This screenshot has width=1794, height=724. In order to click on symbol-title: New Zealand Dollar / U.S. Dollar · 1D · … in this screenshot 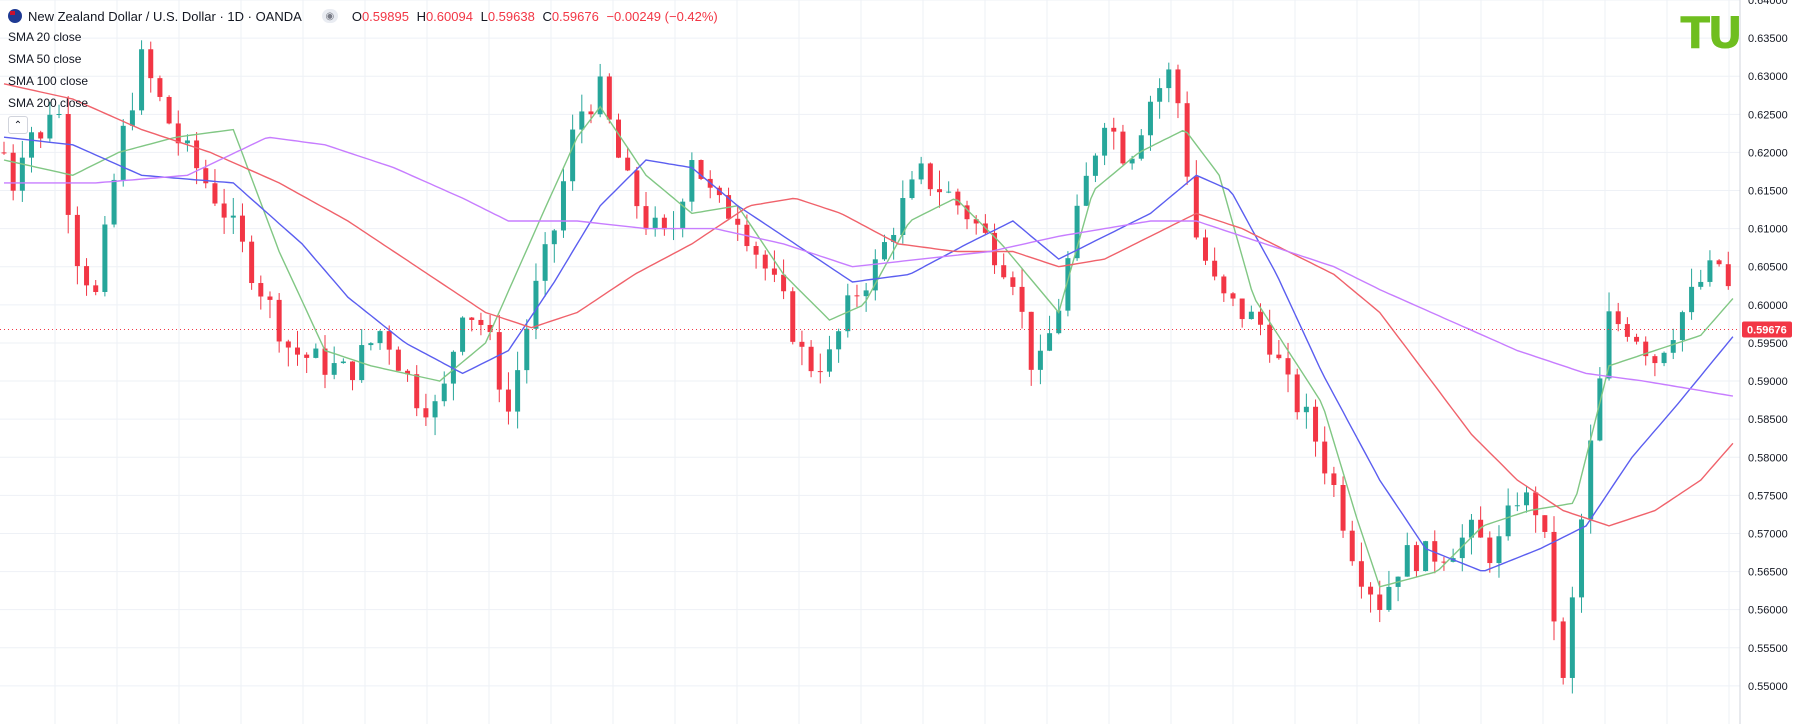, I will do `click(165, 16)`.